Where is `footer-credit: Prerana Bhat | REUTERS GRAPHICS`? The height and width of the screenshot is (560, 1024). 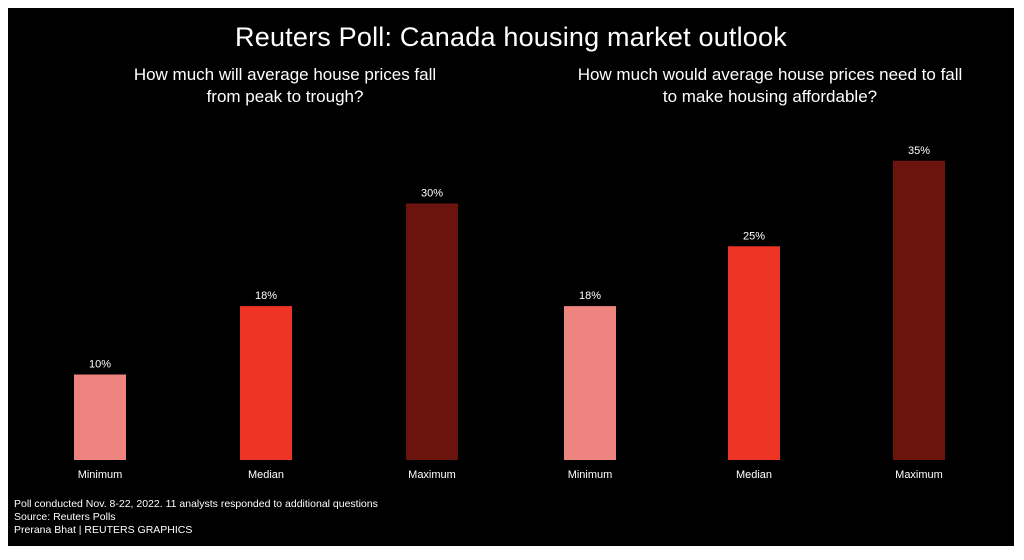
footer-credit: Prerana Bhat | REUTERS GRAPHICS is located at coordinates (103, 530).